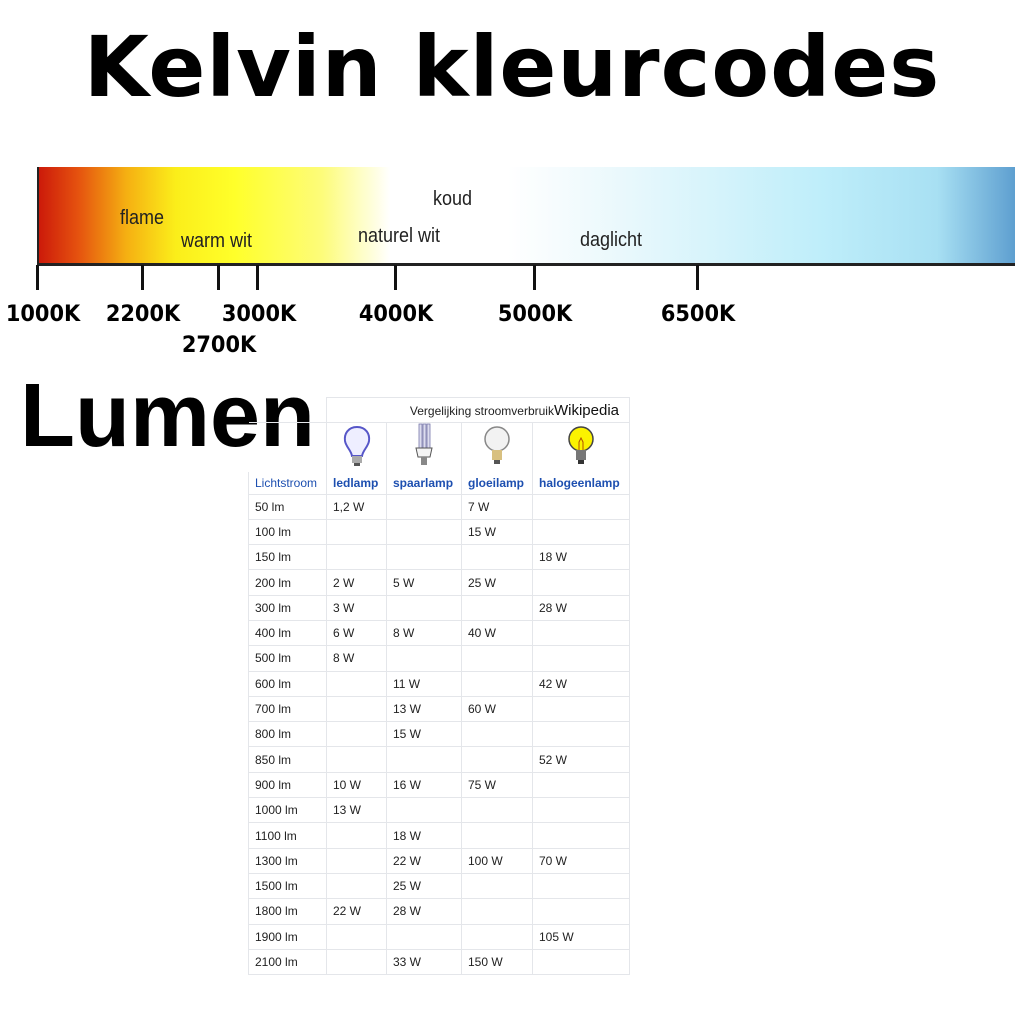  What do you see at coordinates (287, 835) in the screenshot?
I see `table-cell: 1100 lm` at bounding box center [287, 835].